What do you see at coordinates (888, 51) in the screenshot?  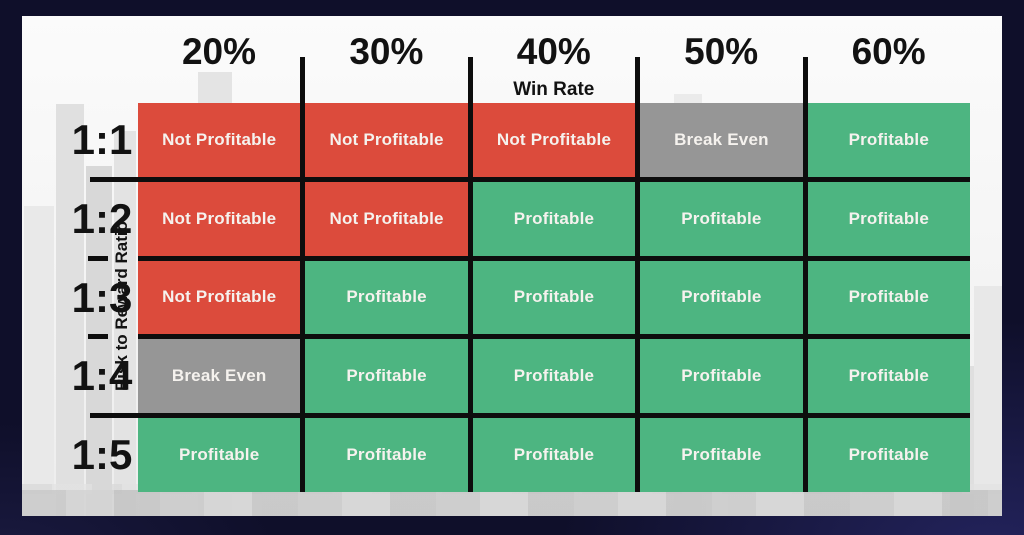 I see `column-header-60: 60%` at bounding box center [888, 51].